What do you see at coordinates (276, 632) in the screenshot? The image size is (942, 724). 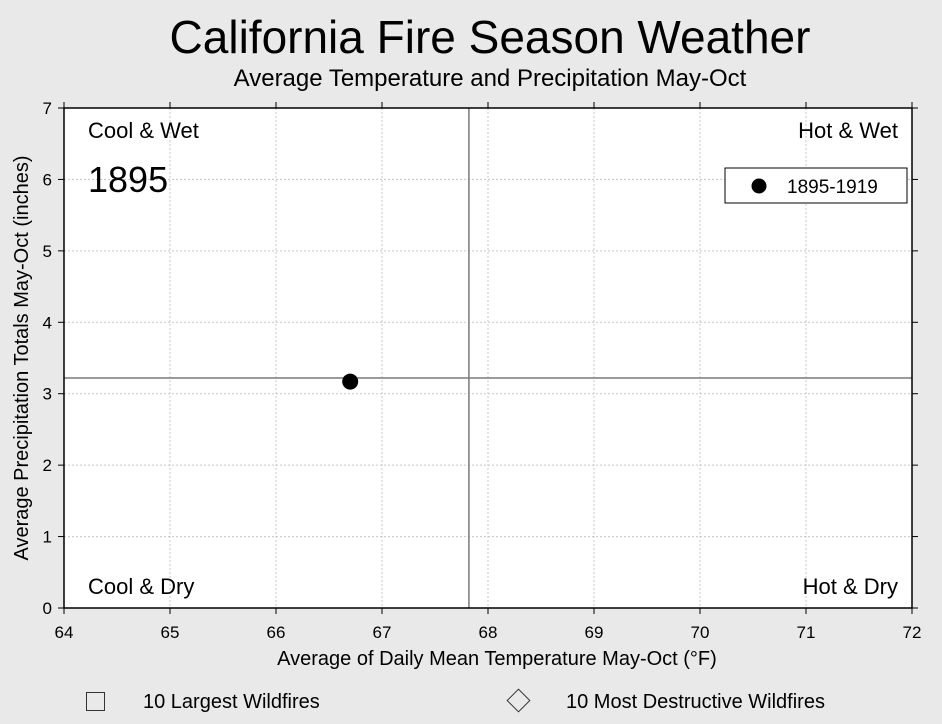 I see `x-tick-label: 66` at bounding box center [276, 632].